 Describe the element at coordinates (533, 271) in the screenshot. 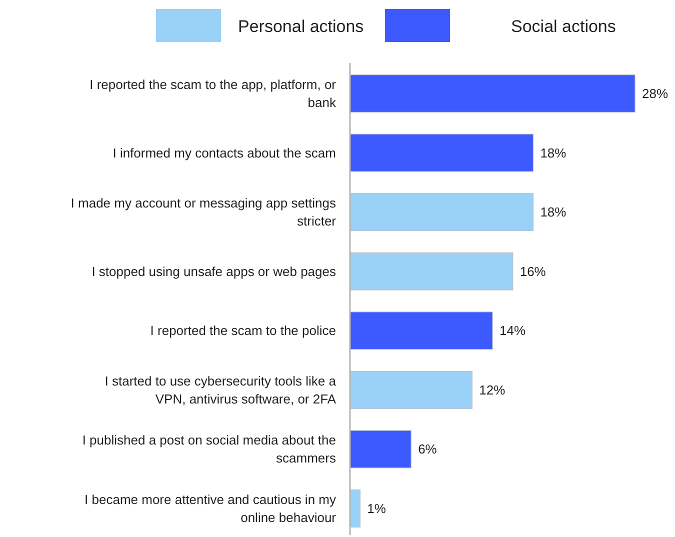

I see `data-label: 16%` at that location.